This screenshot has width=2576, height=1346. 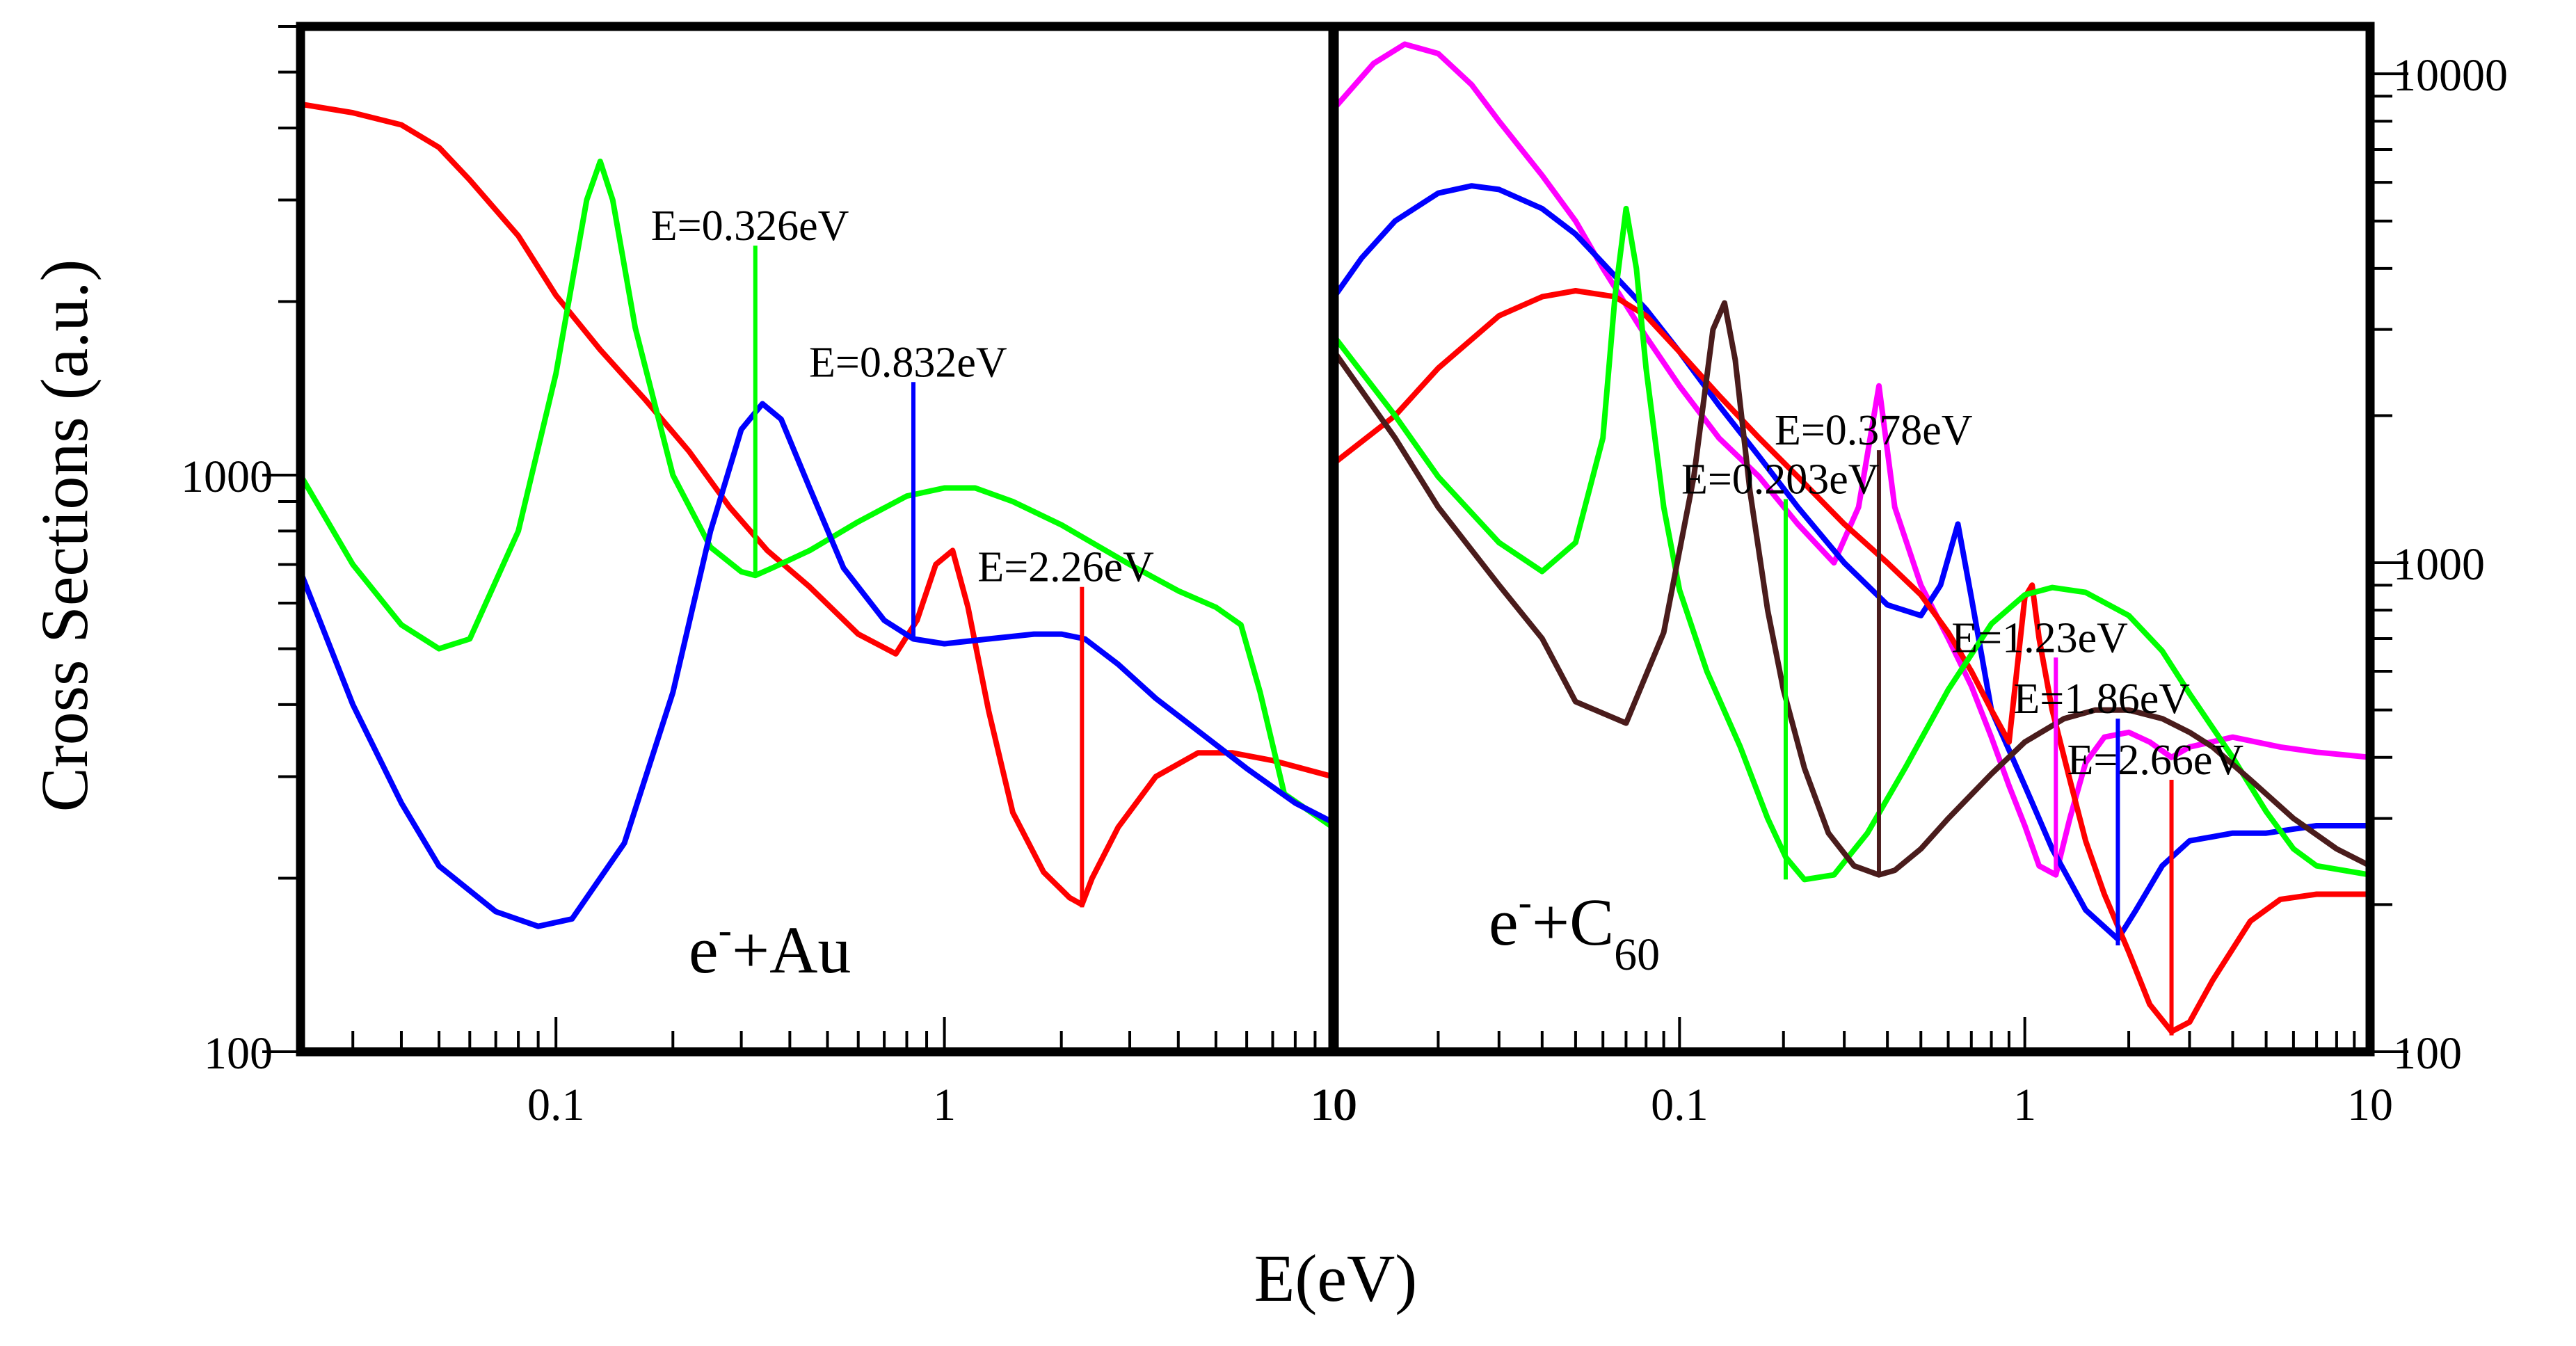 I want to click on right-spike-label-3: E=1.86eV, so click(x=2101, y=699).